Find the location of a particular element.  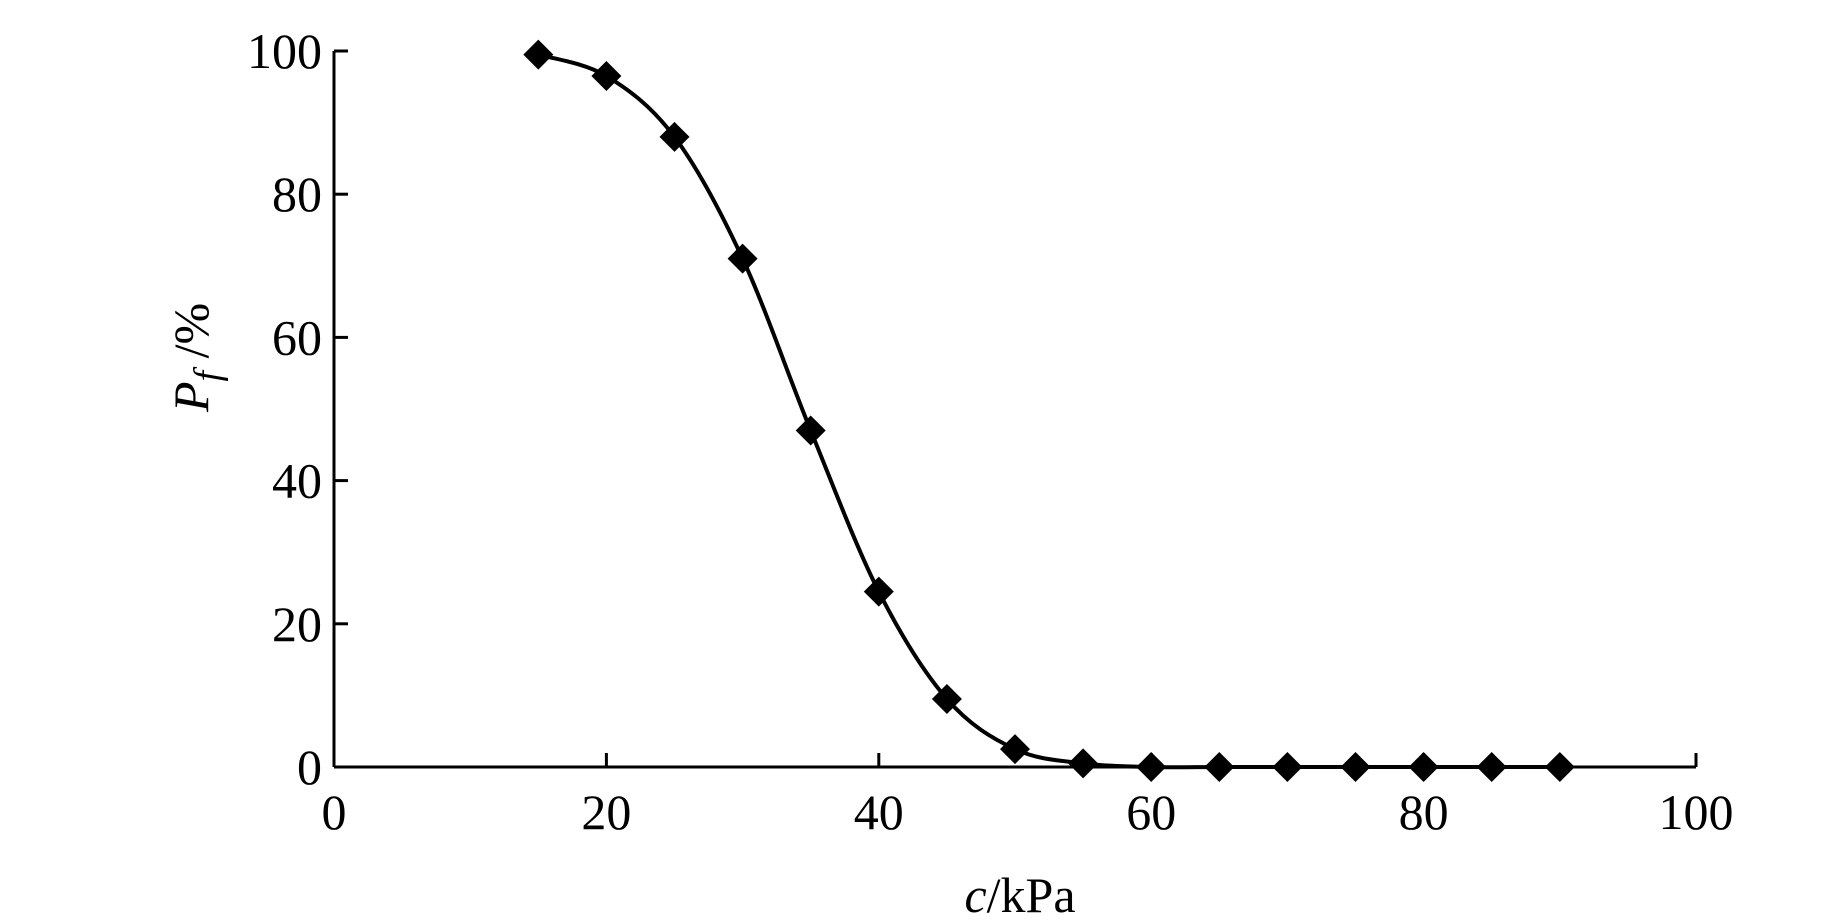

x-tick-label: 0 is located at coordinates (334, 812).